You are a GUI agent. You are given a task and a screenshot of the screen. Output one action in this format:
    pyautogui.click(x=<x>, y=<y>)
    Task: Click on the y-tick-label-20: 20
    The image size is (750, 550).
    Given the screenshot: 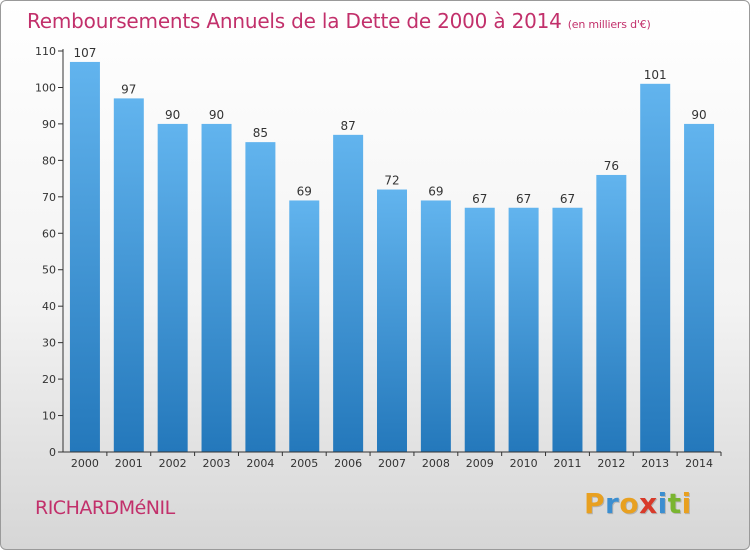 What is the action you would take?
    pyautogui.click(x=49, y=379)
    